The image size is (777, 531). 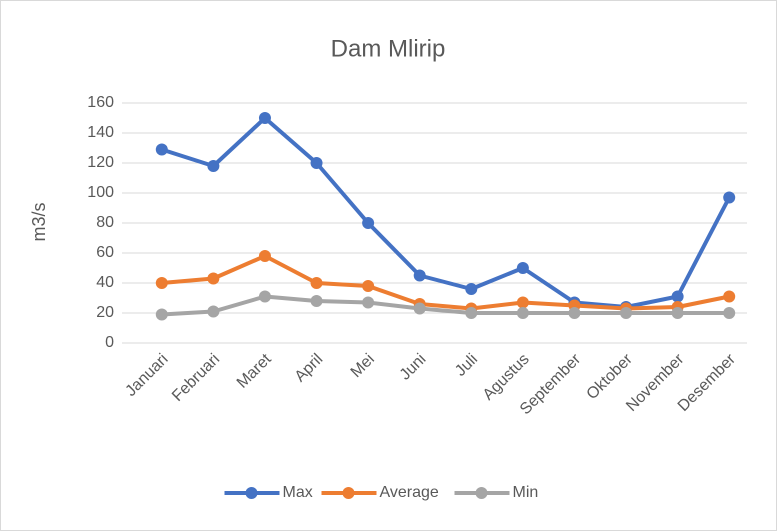 I want to click on y-tick-label: 160, so click(x=100, y=102).